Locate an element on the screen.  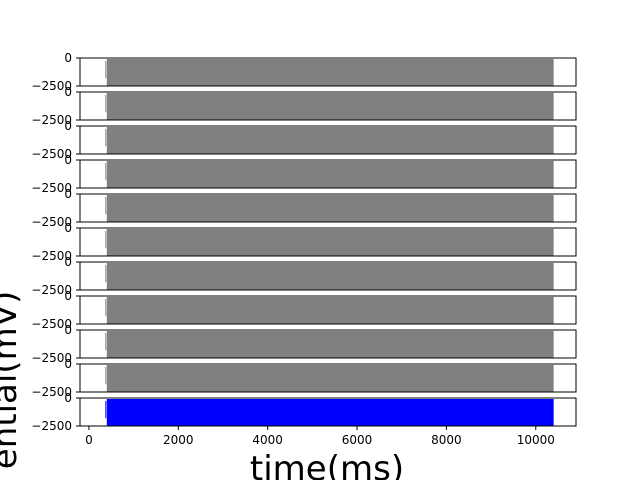
y-tick-label-8-1: −2500 is located at coordinates (51, 324).